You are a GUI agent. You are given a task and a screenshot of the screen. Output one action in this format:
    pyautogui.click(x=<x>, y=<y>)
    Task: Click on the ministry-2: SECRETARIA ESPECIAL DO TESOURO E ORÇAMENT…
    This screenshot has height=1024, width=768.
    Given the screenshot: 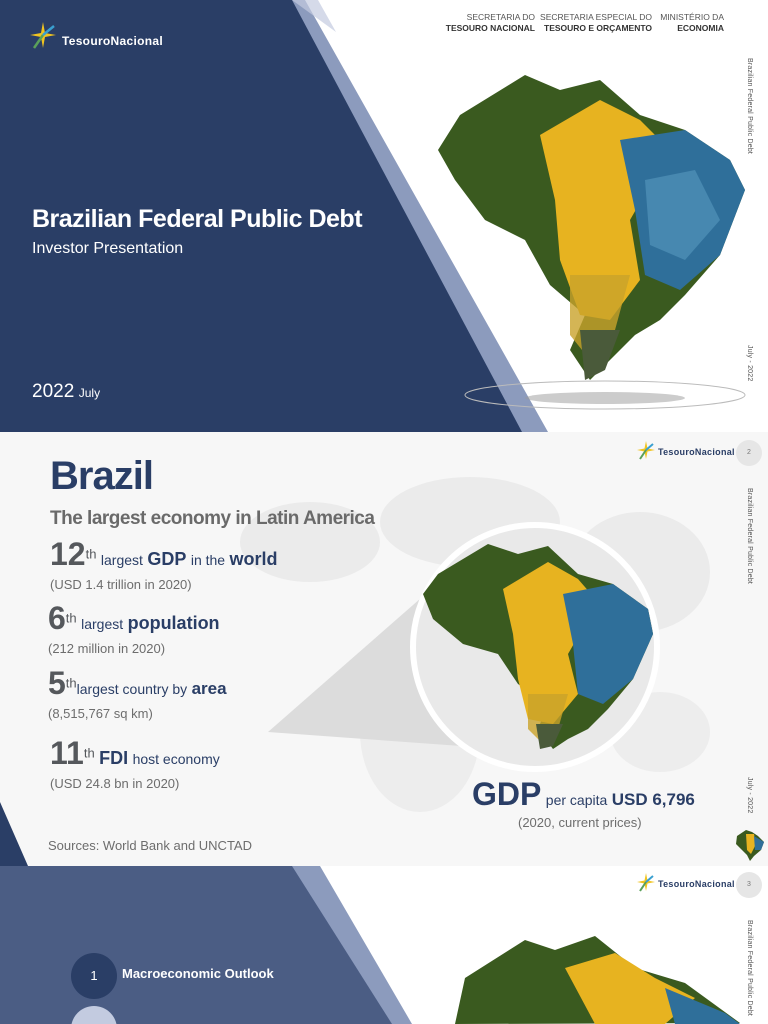 What is the action you would take?
    pyautogui.click(x=596, y=22)
    